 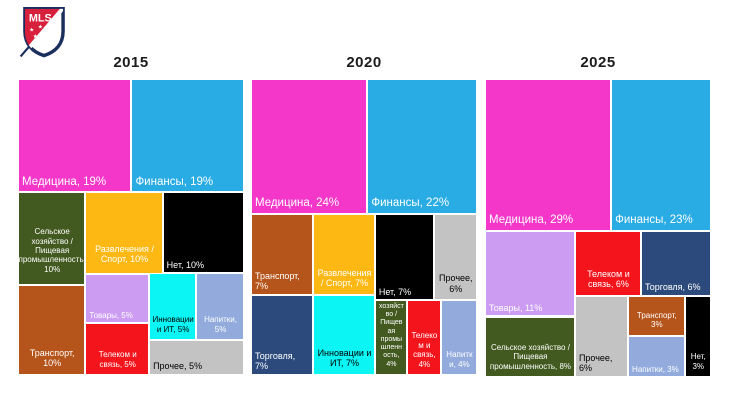 I want to click on tile-none: Нет, 10%, so click(x=203, y=233).